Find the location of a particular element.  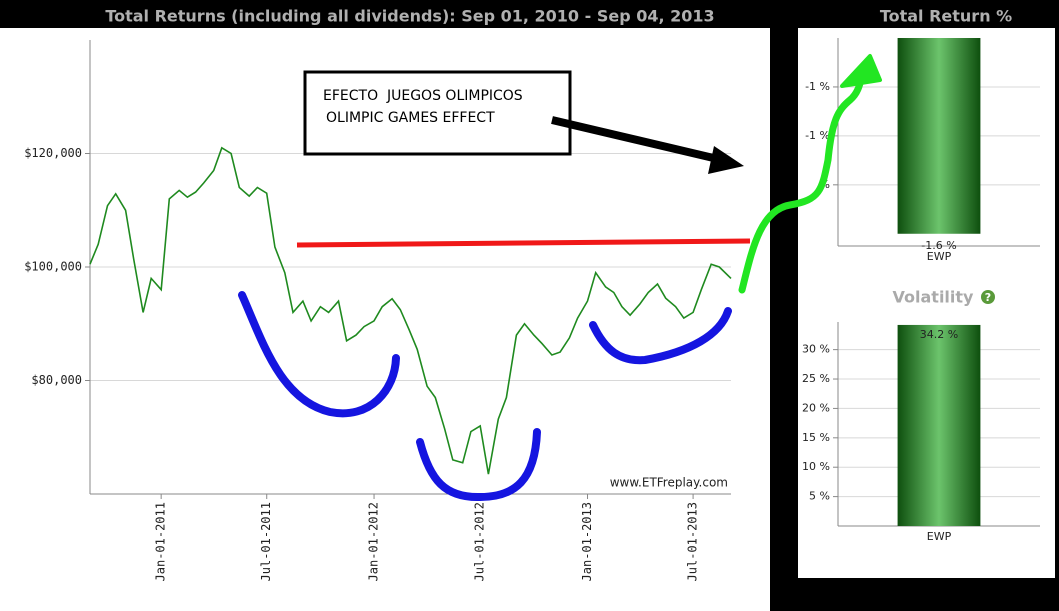

x-tick-label: Jul-01-2013 is located at coordinates (693, 541).